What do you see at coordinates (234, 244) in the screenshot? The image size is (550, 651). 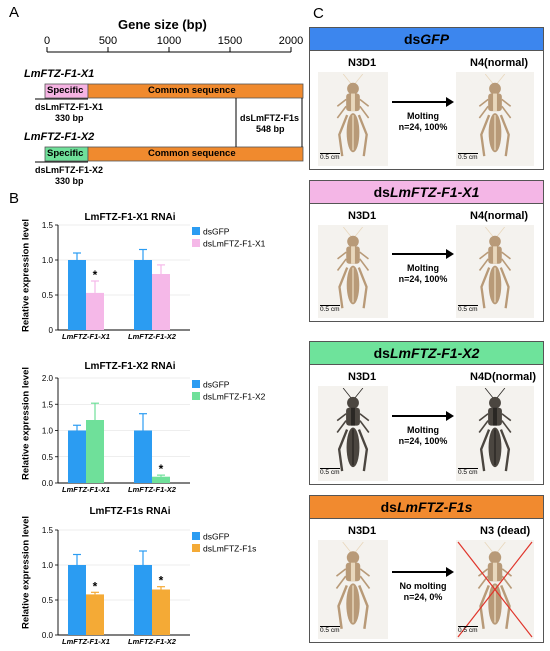 I see `legend-entry: dsLmFTZ-F1-X1` at bounding box center [234, 244].